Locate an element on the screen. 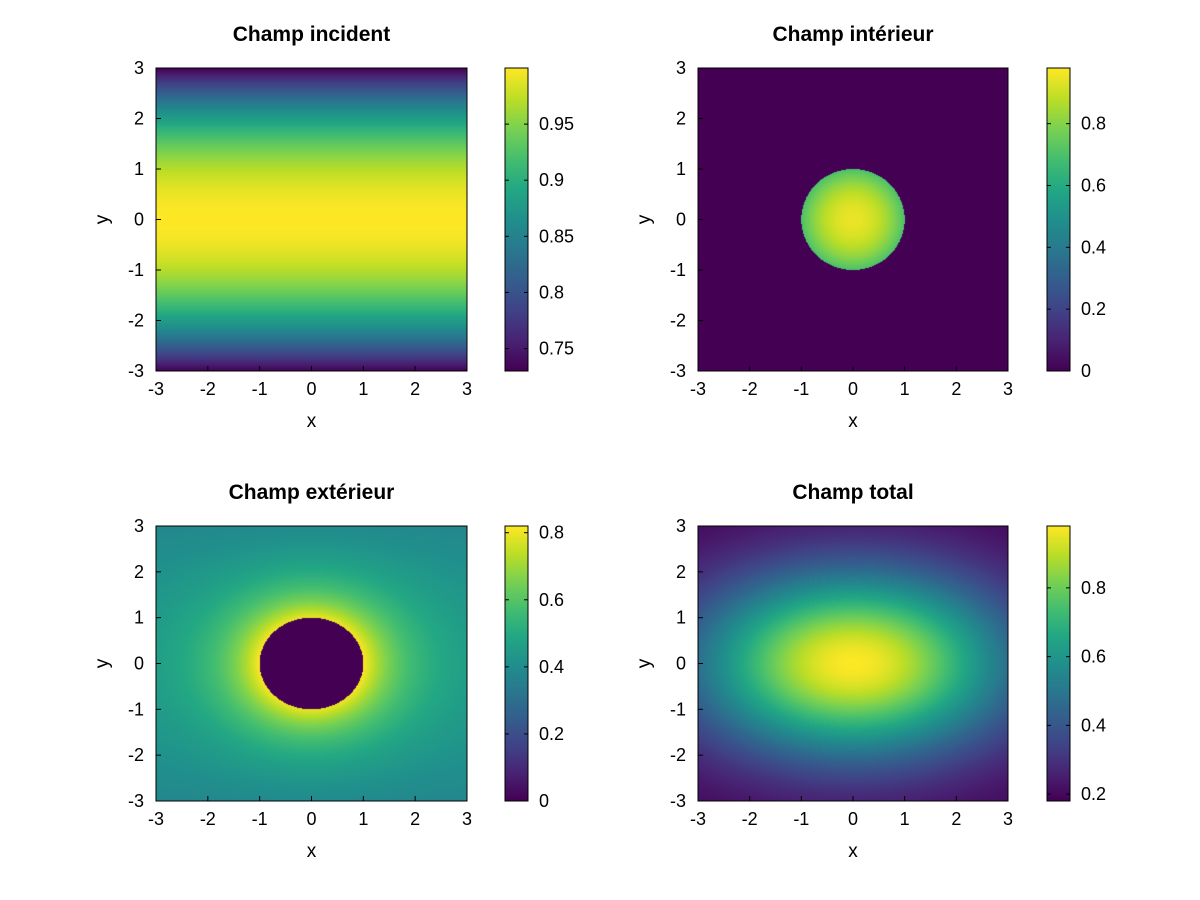 This screenshot has width=1200, height=900. colorbar-tick-label: 0.9 is located at coordinates (551, 180).